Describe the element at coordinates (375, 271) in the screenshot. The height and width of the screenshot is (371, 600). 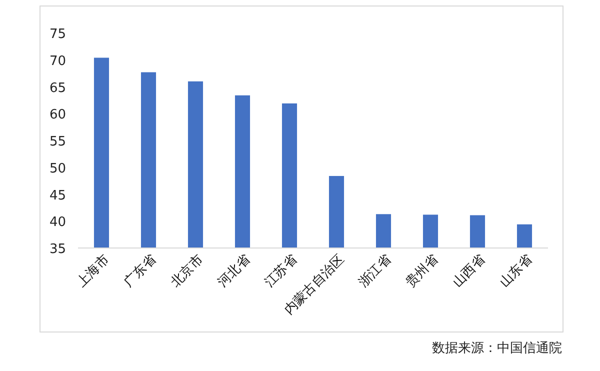
I see `x-tick-label: 浙江省` at that location.